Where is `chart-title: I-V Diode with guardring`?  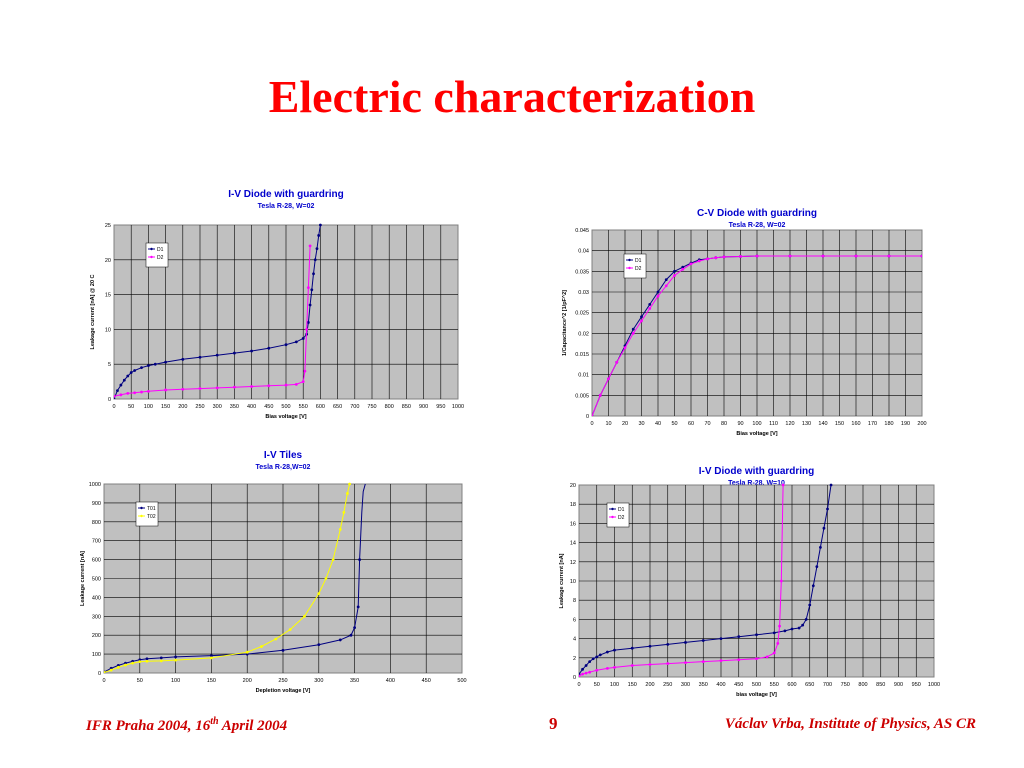
chart-title: I-V Diode with guardring is located at coordinates (757, 471).